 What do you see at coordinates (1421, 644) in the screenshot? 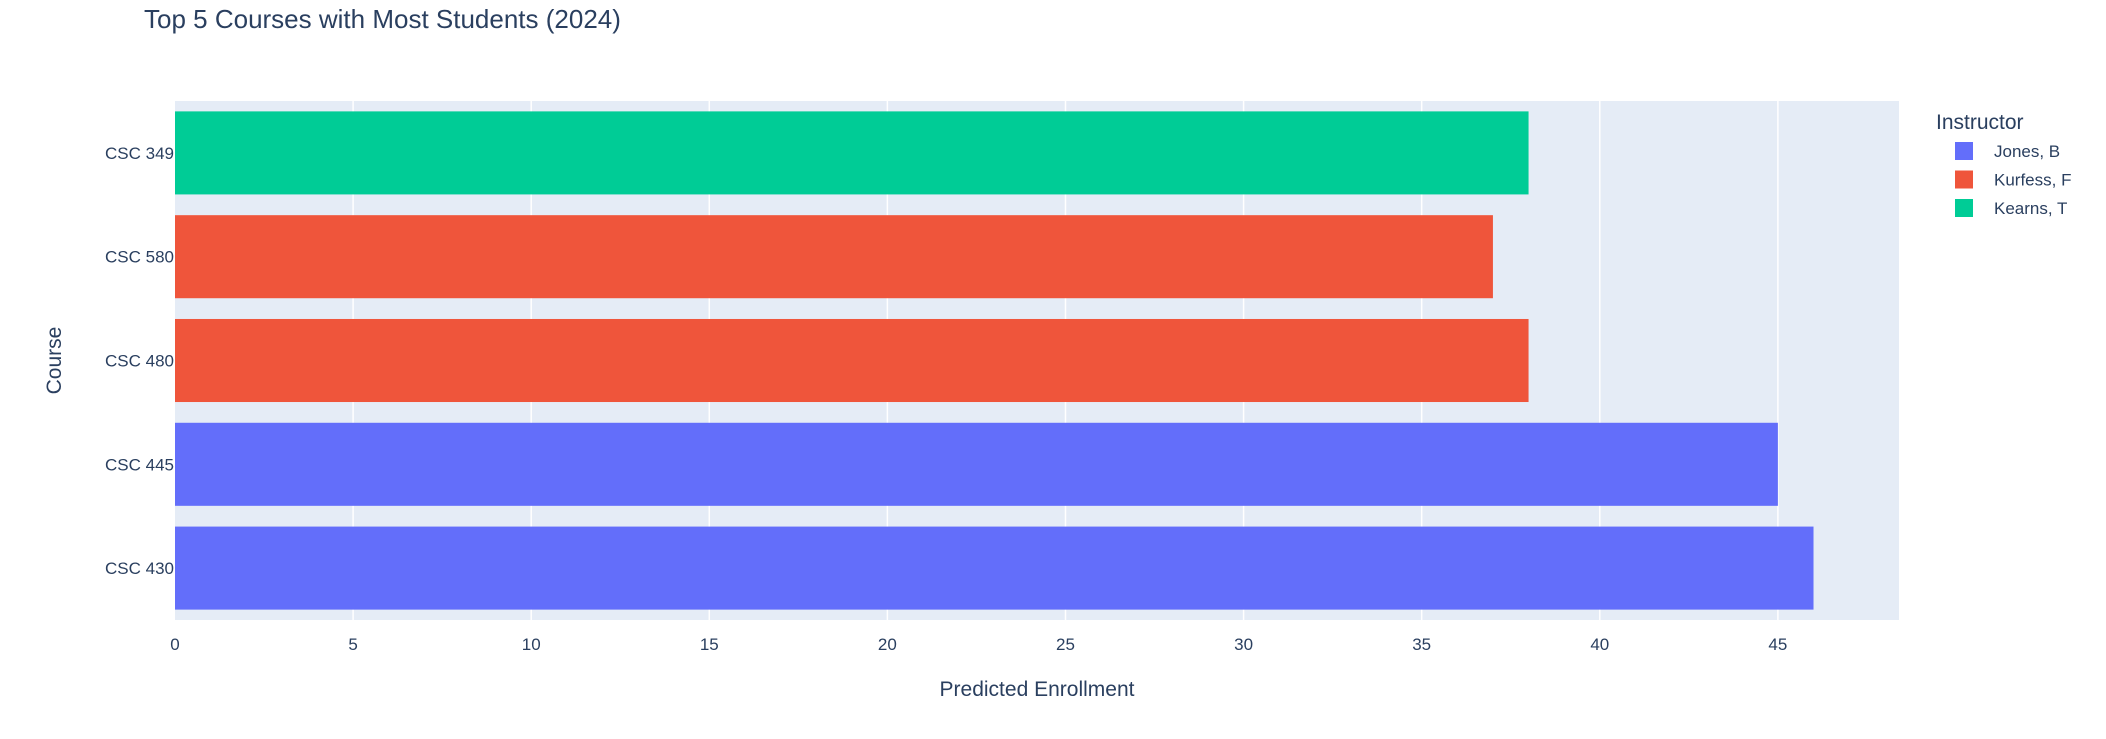
I see `x-tick-label: 35` at bounding box center [1421, 644].